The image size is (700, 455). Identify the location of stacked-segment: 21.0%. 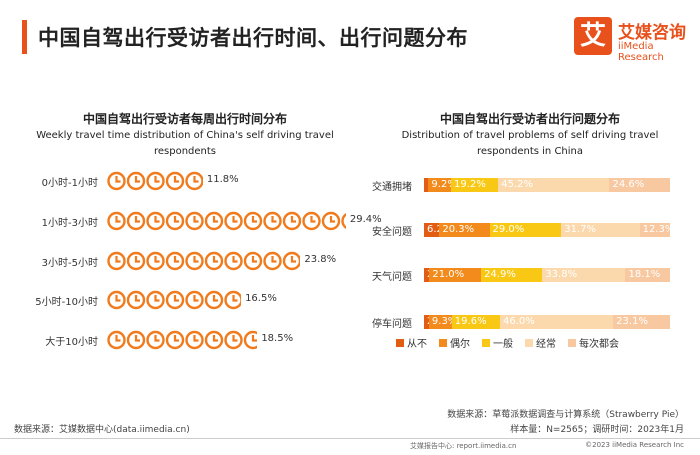
(455, 275).